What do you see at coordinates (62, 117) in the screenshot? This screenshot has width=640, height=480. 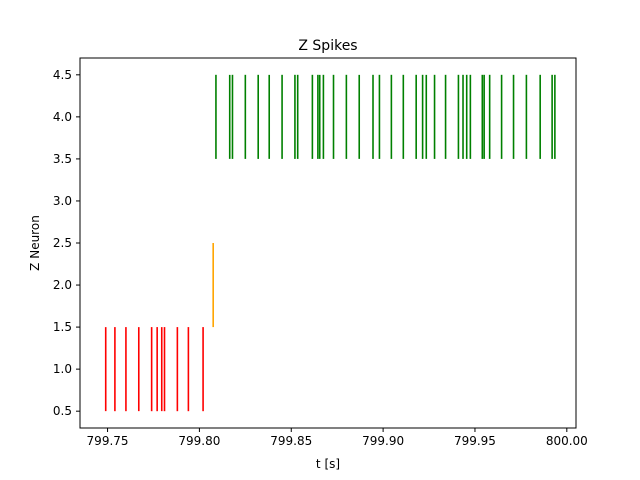 I see `y-tick-label: 4.0` at bounding box center [62, 117].